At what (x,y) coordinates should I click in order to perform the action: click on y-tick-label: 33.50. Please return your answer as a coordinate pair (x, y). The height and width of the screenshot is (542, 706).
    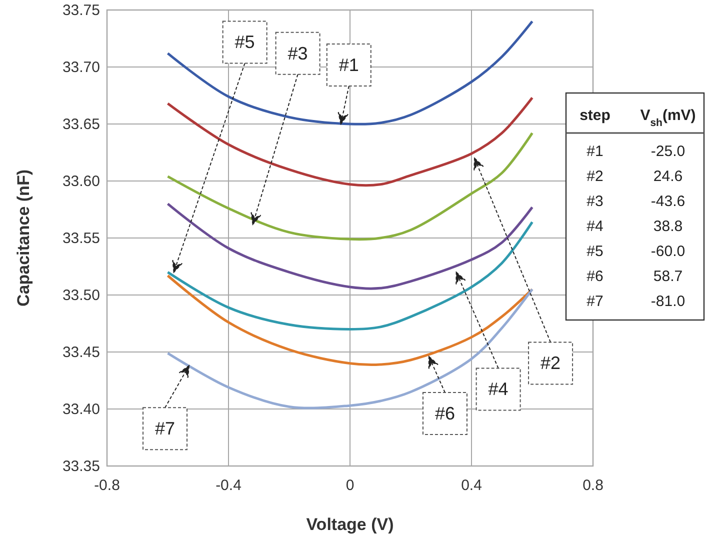
    Looking at the image, I should click on (81, 295).